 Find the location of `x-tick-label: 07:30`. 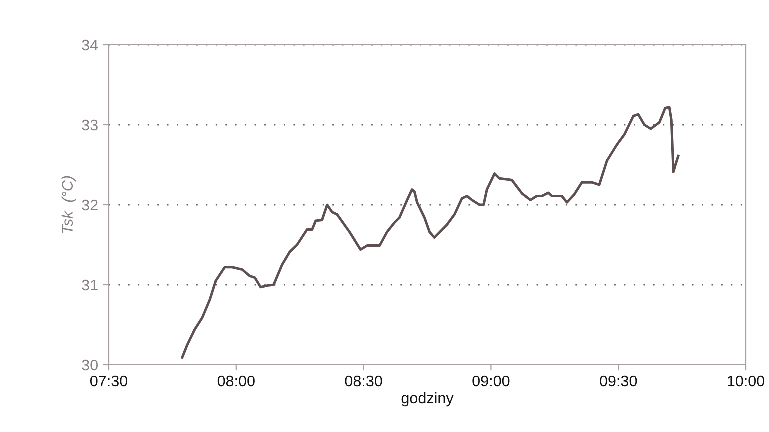

x-tick-label: 07:30 is located at coordinates (109, 381).